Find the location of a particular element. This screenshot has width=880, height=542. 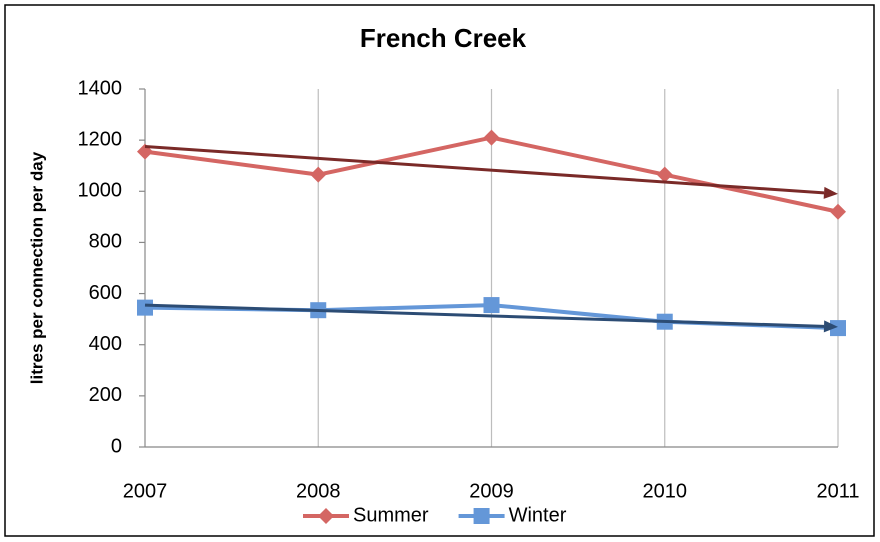

y-tick-label: 200 is located at coordinates (105, 395).